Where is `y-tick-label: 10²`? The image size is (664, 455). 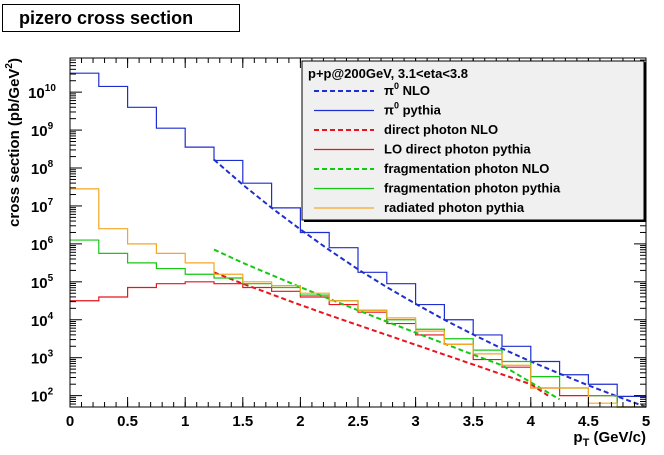 y-tick-label: 10² is located at coordinates (42, 396).